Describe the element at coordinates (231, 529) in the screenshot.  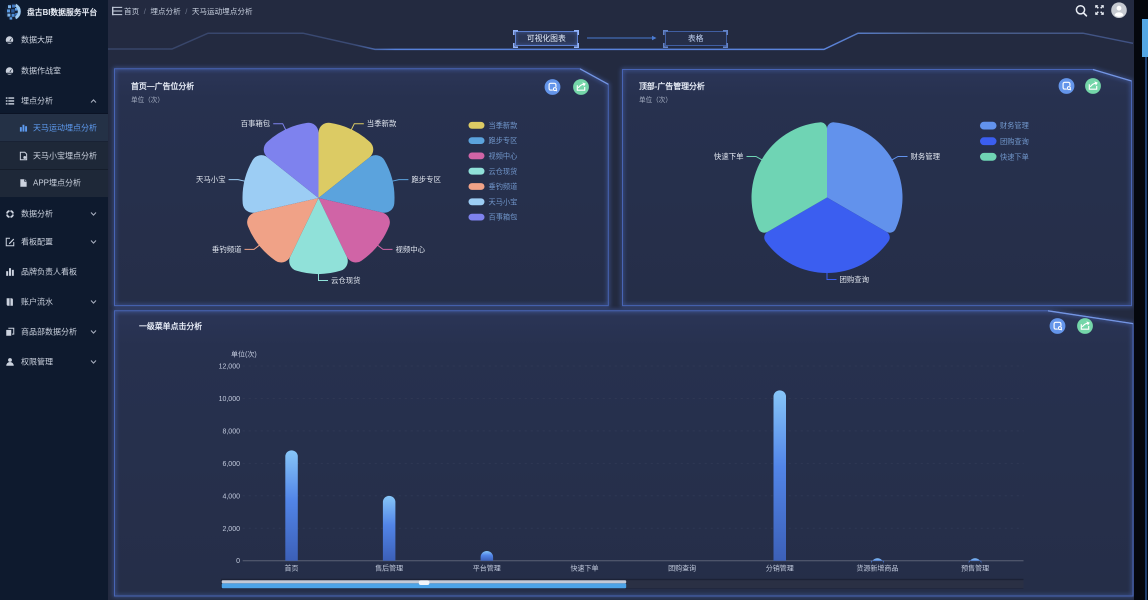
I see `svg-text: 2,000` at that location.